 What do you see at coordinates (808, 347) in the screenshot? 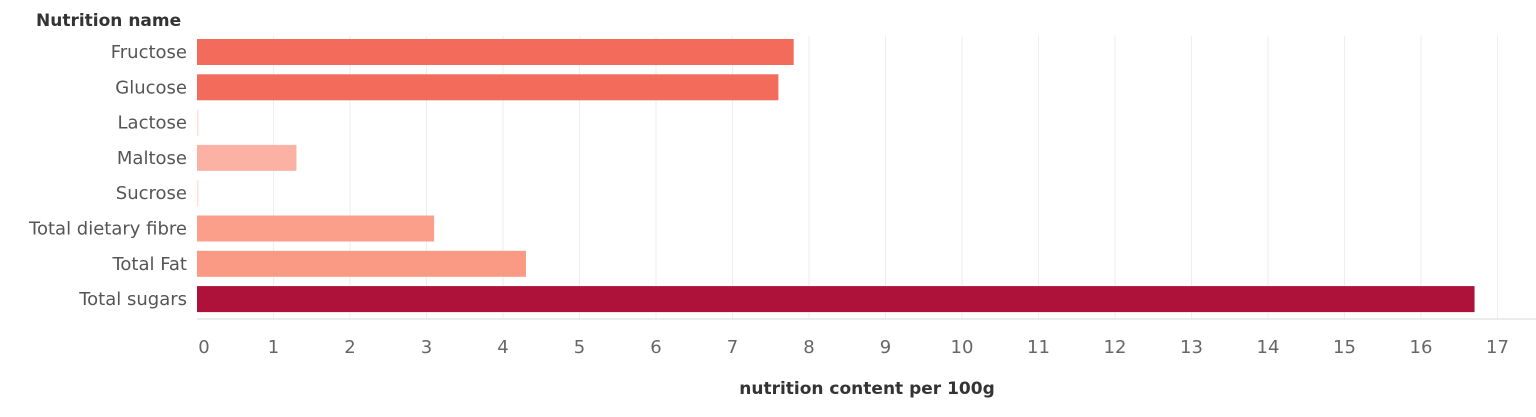
I see `x-tick-label: 8` at bounding box center [808, 347].